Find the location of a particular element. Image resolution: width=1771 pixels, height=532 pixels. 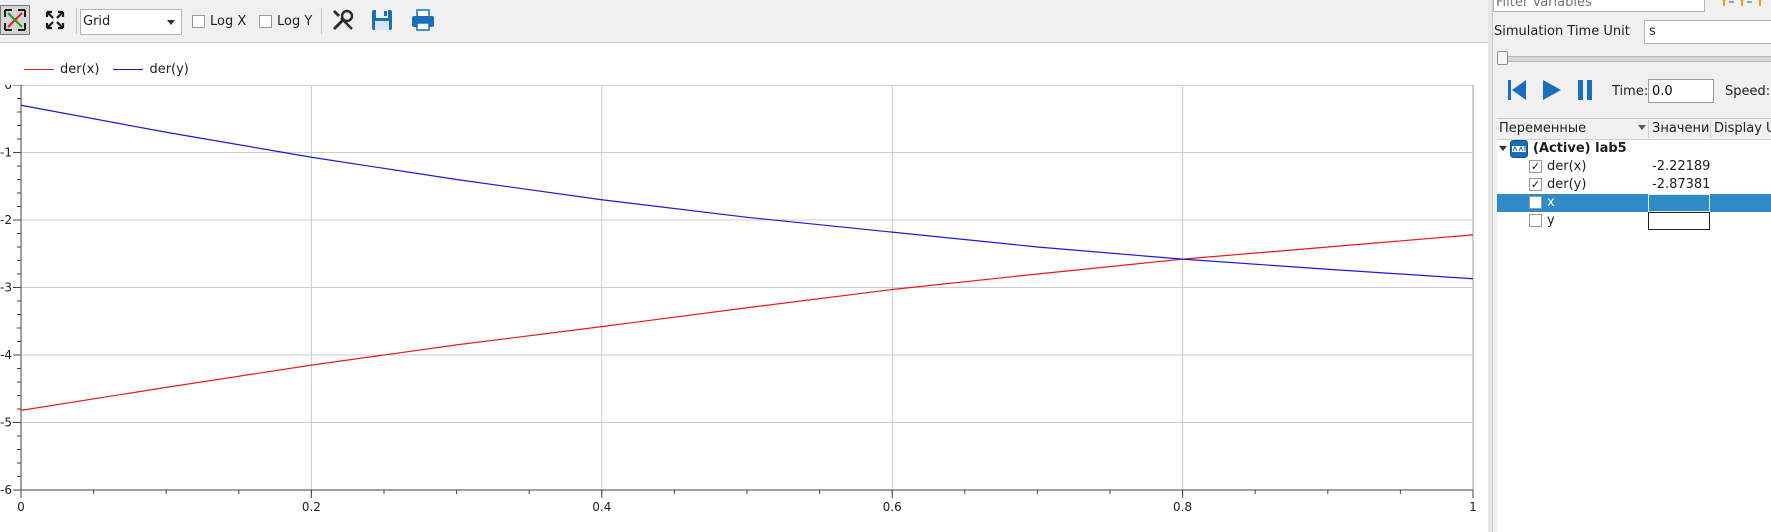

y-tick-label: -1 is located at coordinates (6, 153).